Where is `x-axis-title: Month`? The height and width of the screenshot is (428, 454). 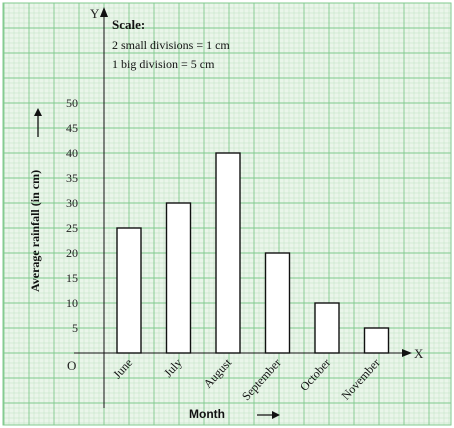 x-axis-title: Month is located at coordinates (207, 414).